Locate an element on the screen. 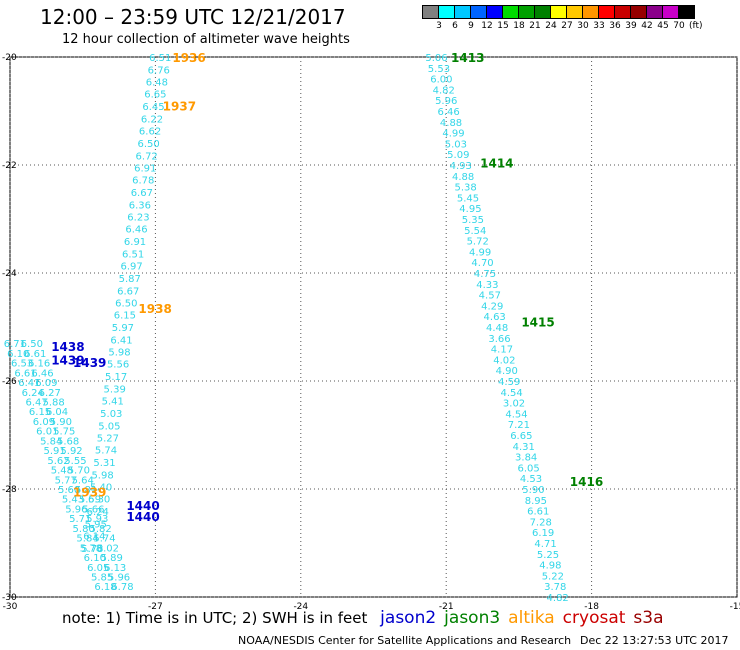  wave-height-label: 6.05 is located at coordinates (98, 568).